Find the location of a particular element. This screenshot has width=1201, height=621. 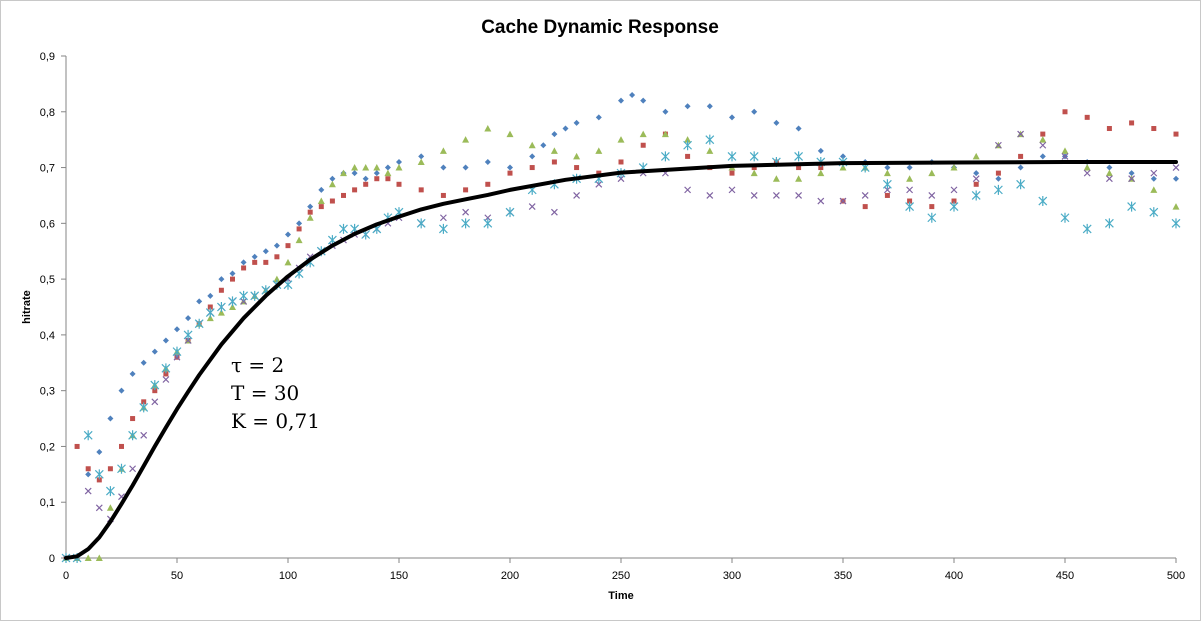

y-tick-label: 0,7 is located at coordinates (47, 169).